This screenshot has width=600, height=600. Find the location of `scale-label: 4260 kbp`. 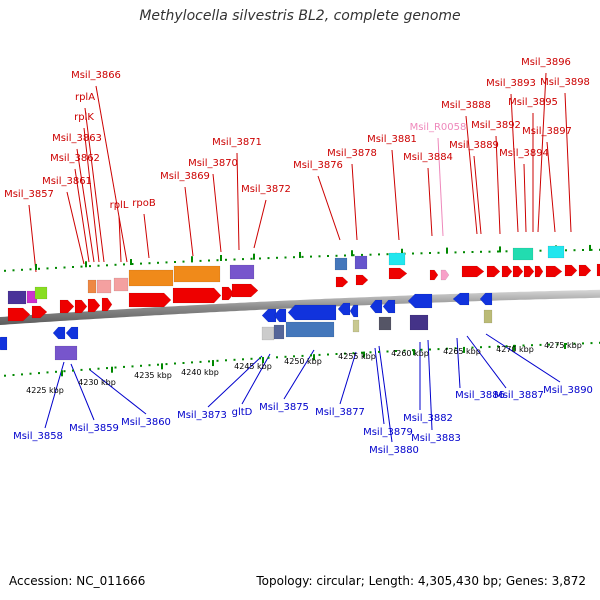

scale-label: 4260 kbp is located at coordinates (410, 353).